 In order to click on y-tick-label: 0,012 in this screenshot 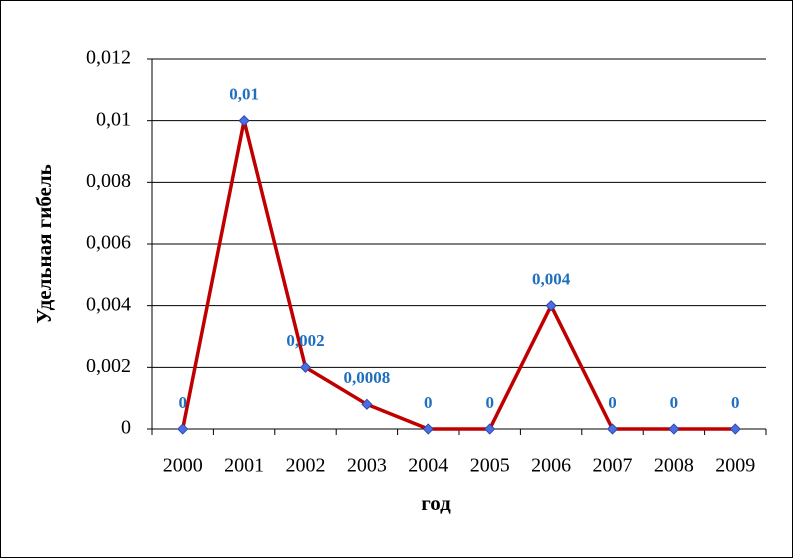, I will do `click(108, 58)`.